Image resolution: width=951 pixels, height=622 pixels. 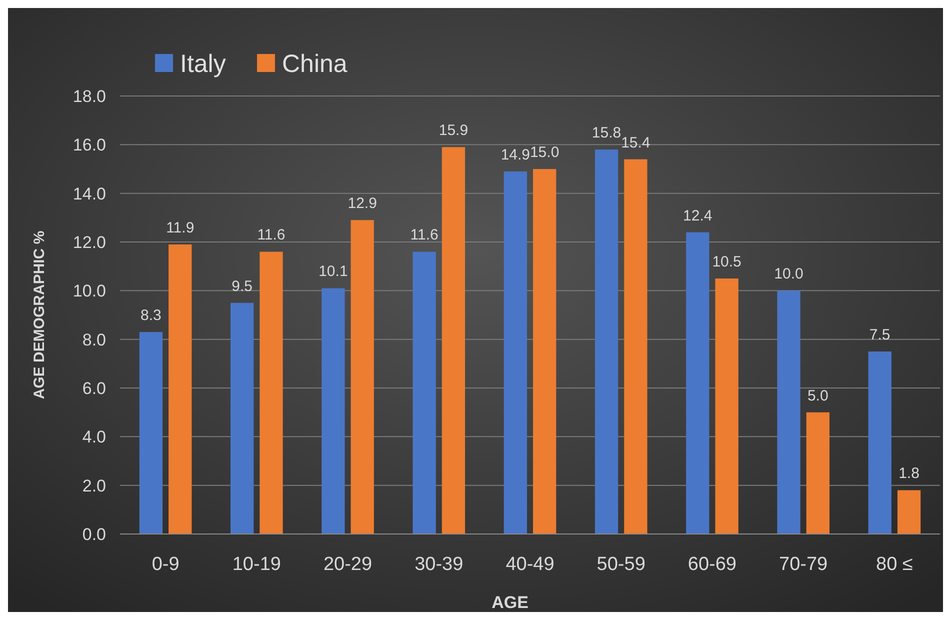 What do you see at coordinates (607, 133) in the screenshot?
I see `data-label: 15.8` at bounding box center [607, 133].